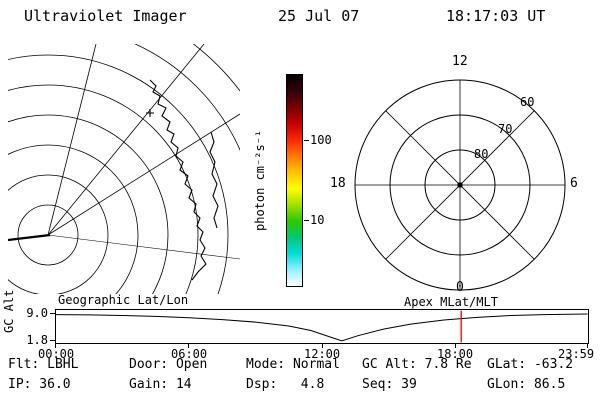 This screenshot has width=600, height=400. What do you see at coordinates (451, 302) in the screenshot?
I see `polar-caption: Apex MLat/MLT` at bounding box center [451, 302].